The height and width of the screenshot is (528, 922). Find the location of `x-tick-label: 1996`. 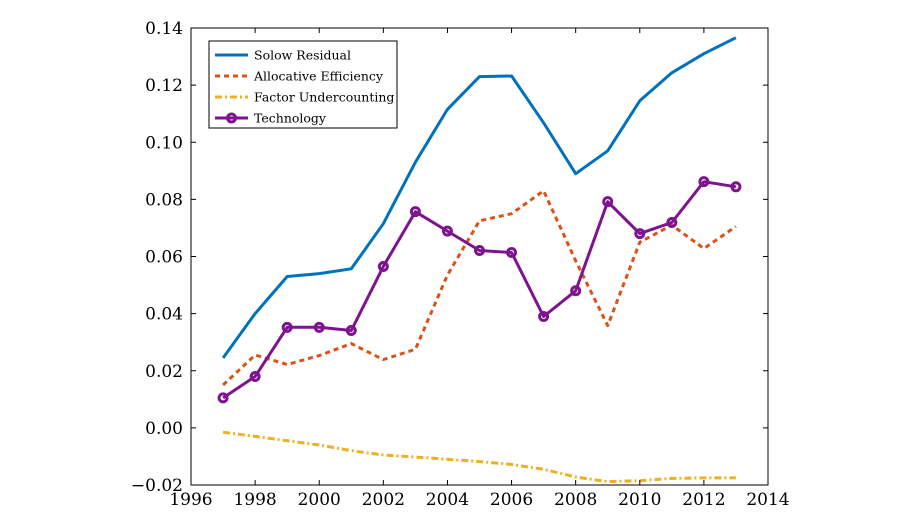

x-tick-label: 1996 is located at coordinates (190, 500).